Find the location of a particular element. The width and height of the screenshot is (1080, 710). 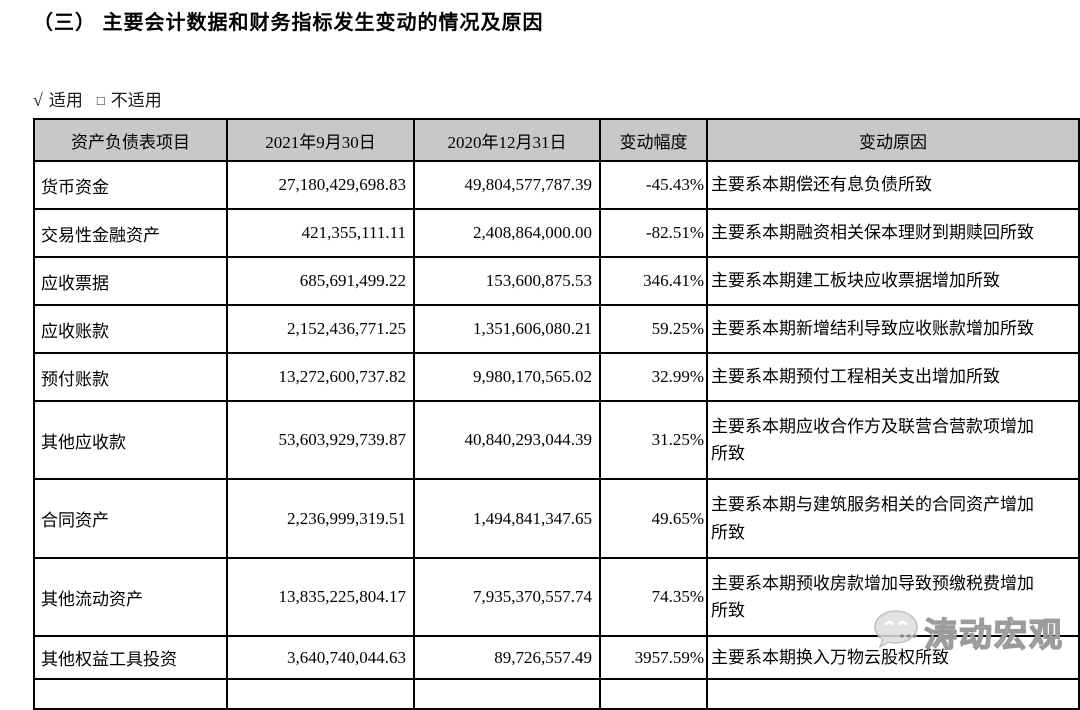

col-header-change: 变动幅度 is located at coordinates (653, 140).